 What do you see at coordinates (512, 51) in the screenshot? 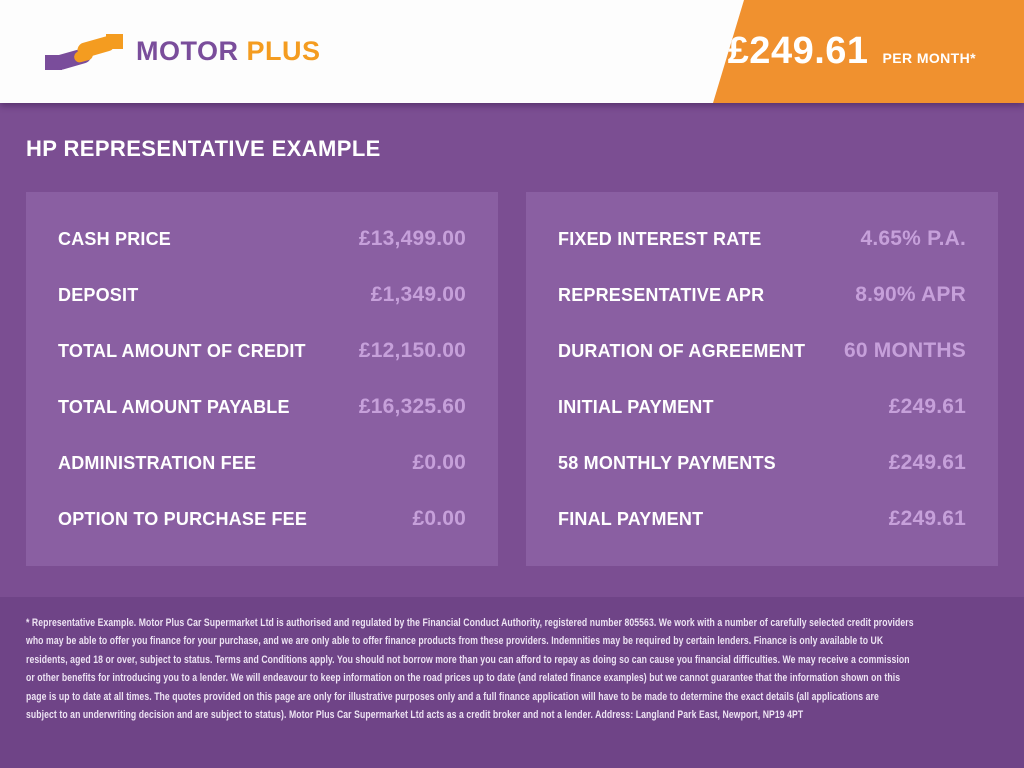
I see `header: MOTOR PLUS £249.61 PER MONTH*` at bounding box center [512, 51].